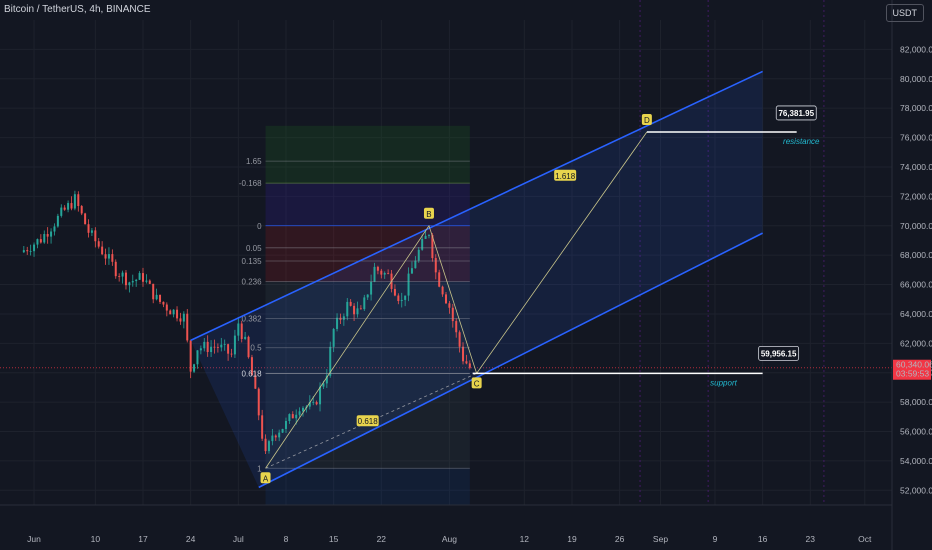 The width and height of the screenshot is (932, 550). What do you see at coordinates (796, 113) in the screenshot?
I see `resistance-callout-value: 76,381.95` at bounding box center [796, 113].